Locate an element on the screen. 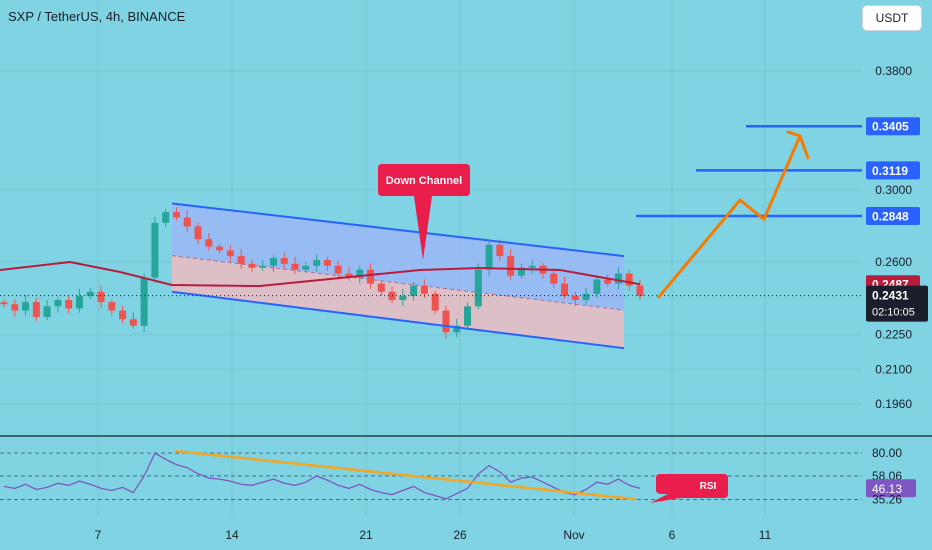 Image resolution: width=932 pixels, height=550 pixels. target-price-value: 0.2848 is located at coordinates (890, 217).